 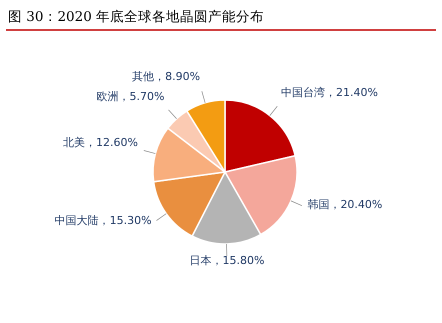 I want to click on chart-title: 图 30：2020 年底全球各地晶圆产能分布, so click(x=136, y=17).